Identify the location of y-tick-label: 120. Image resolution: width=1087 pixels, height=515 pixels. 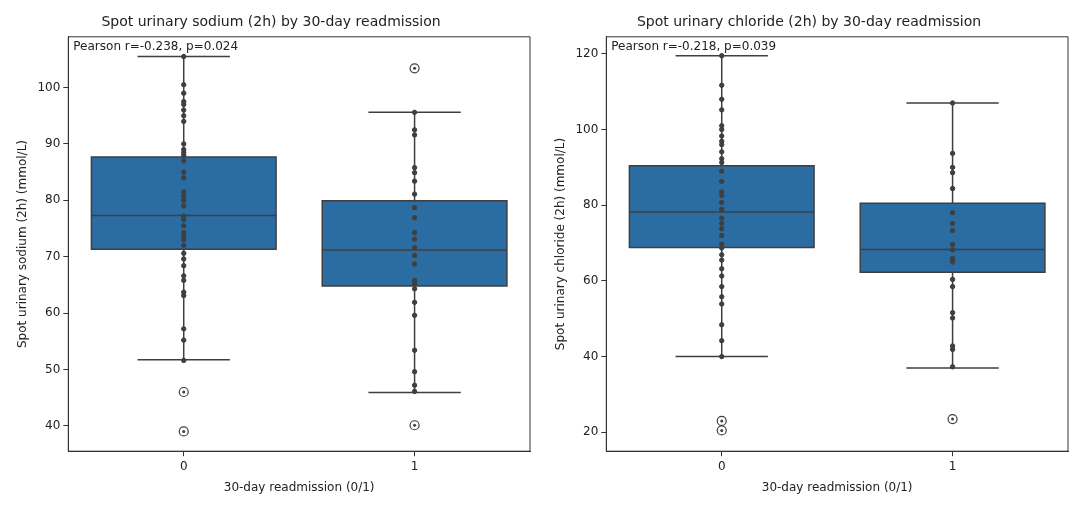
(587, 52).